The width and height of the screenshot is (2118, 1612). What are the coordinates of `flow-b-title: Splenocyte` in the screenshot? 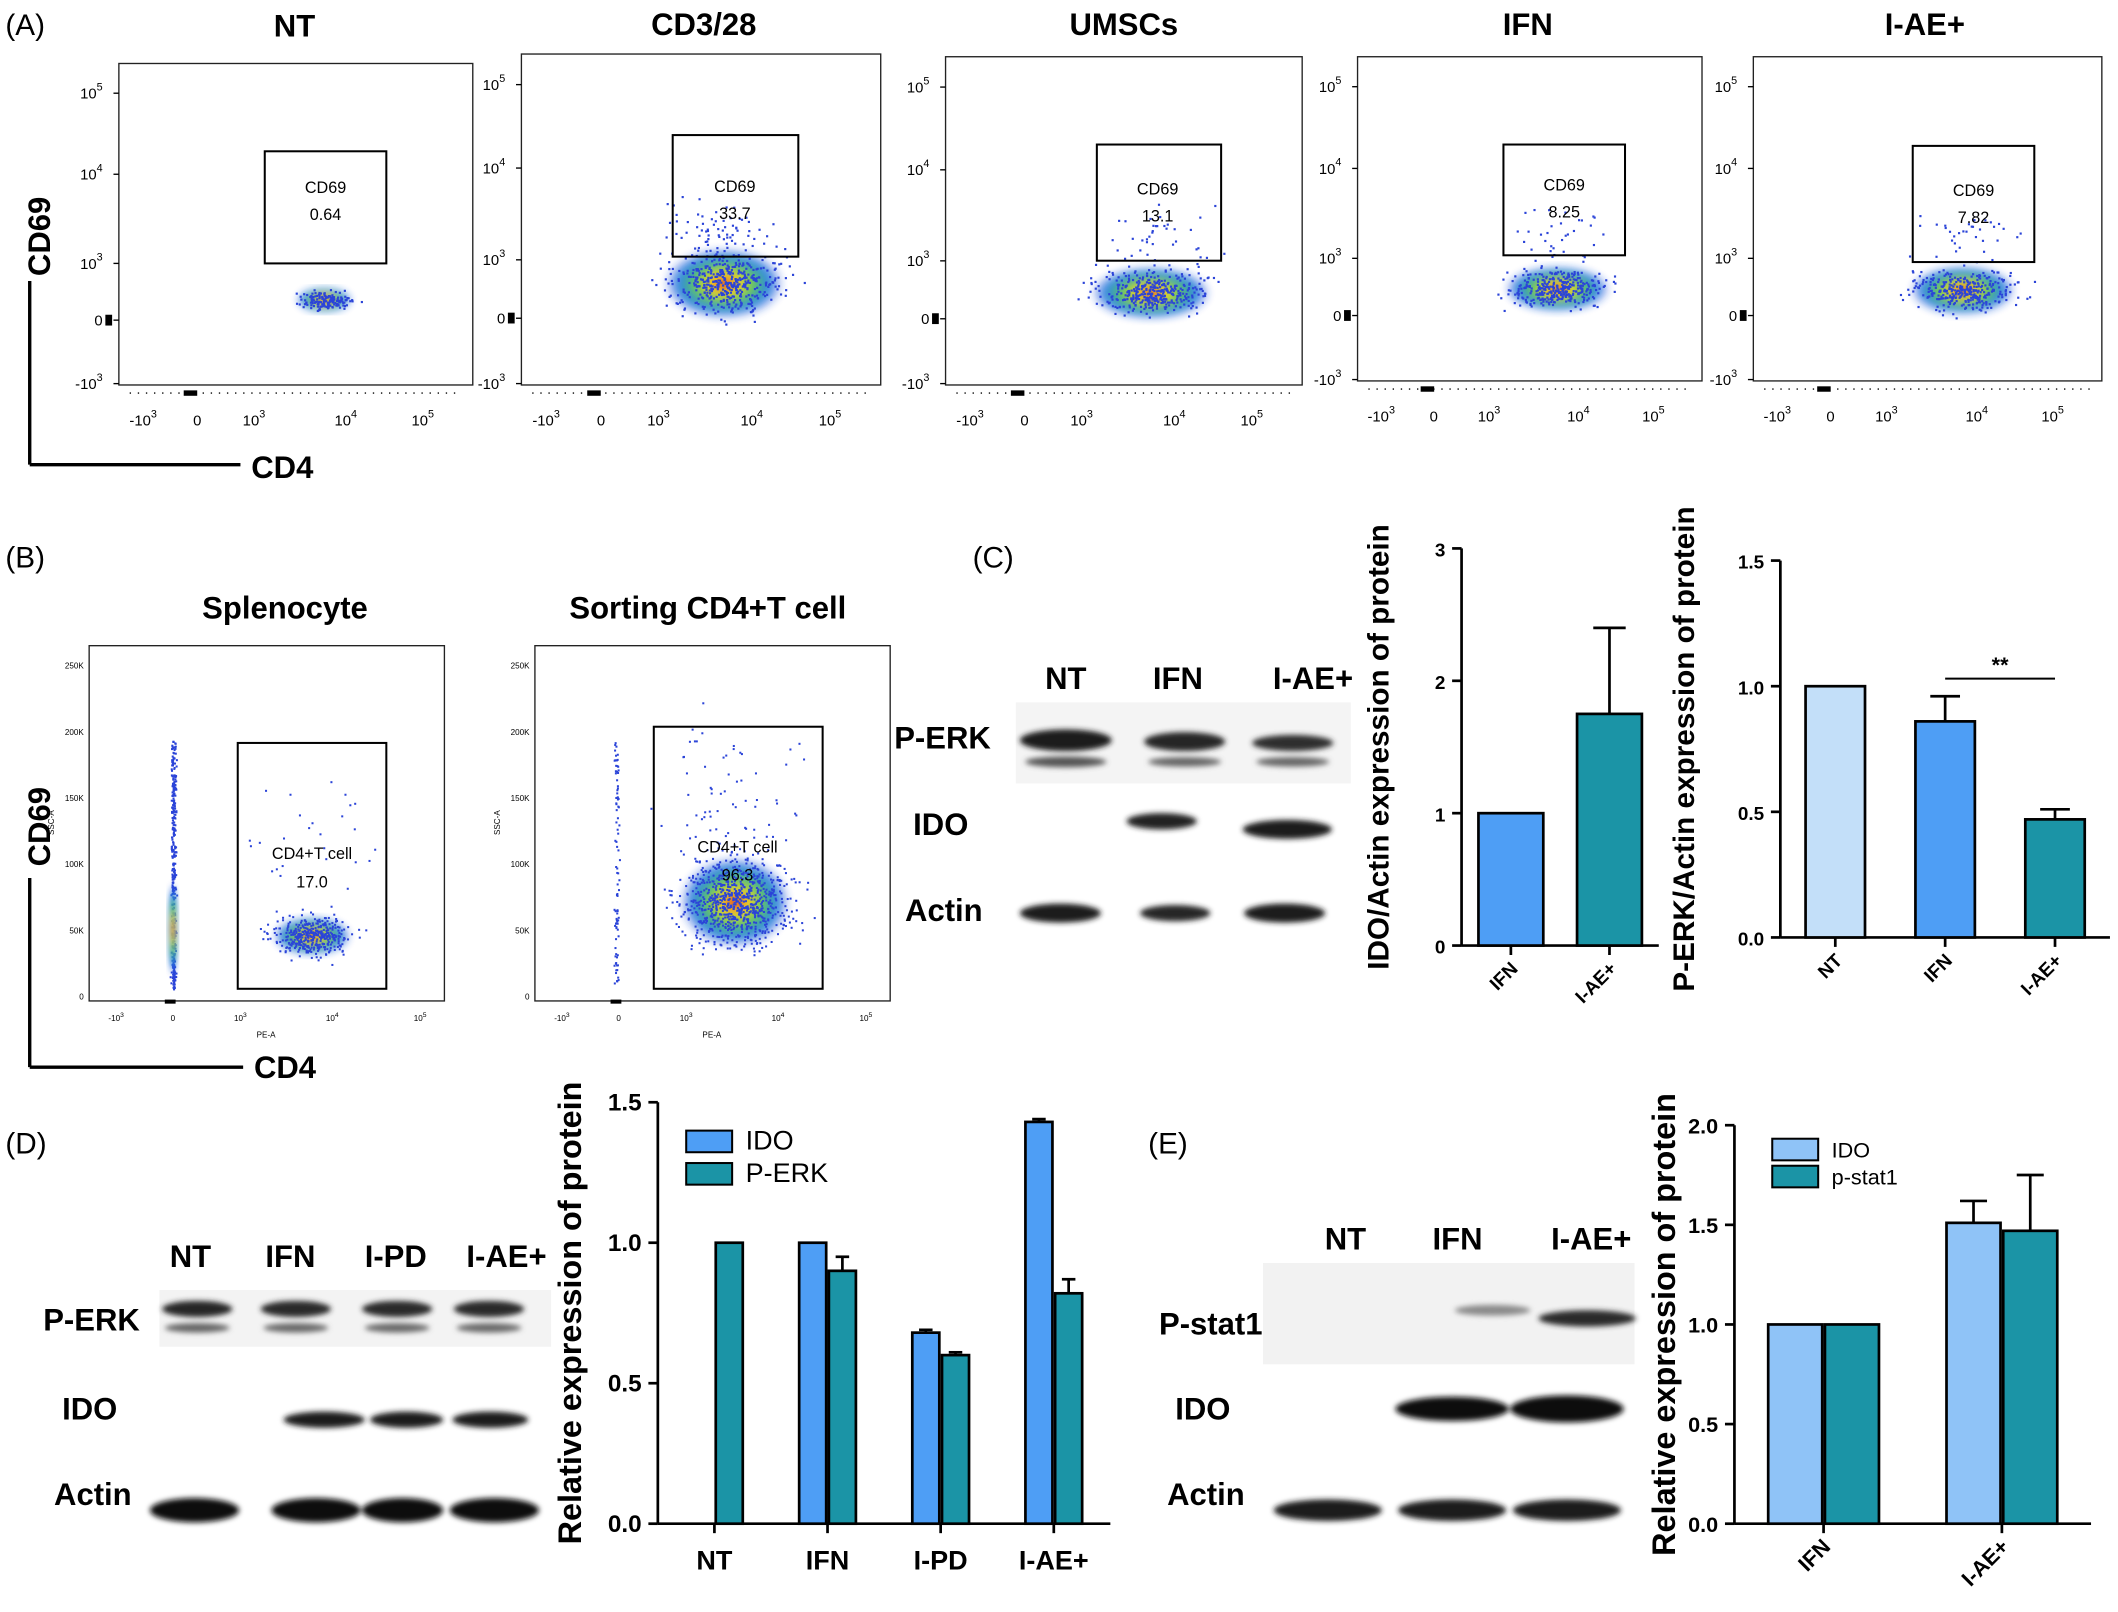 It's located at (285, 608).